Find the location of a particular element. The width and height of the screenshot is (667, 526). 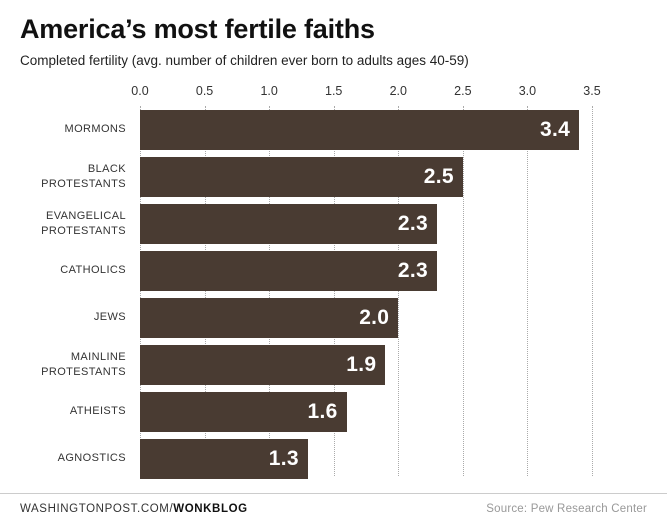

category-label: JEWS is located at coordinates (109, 317).